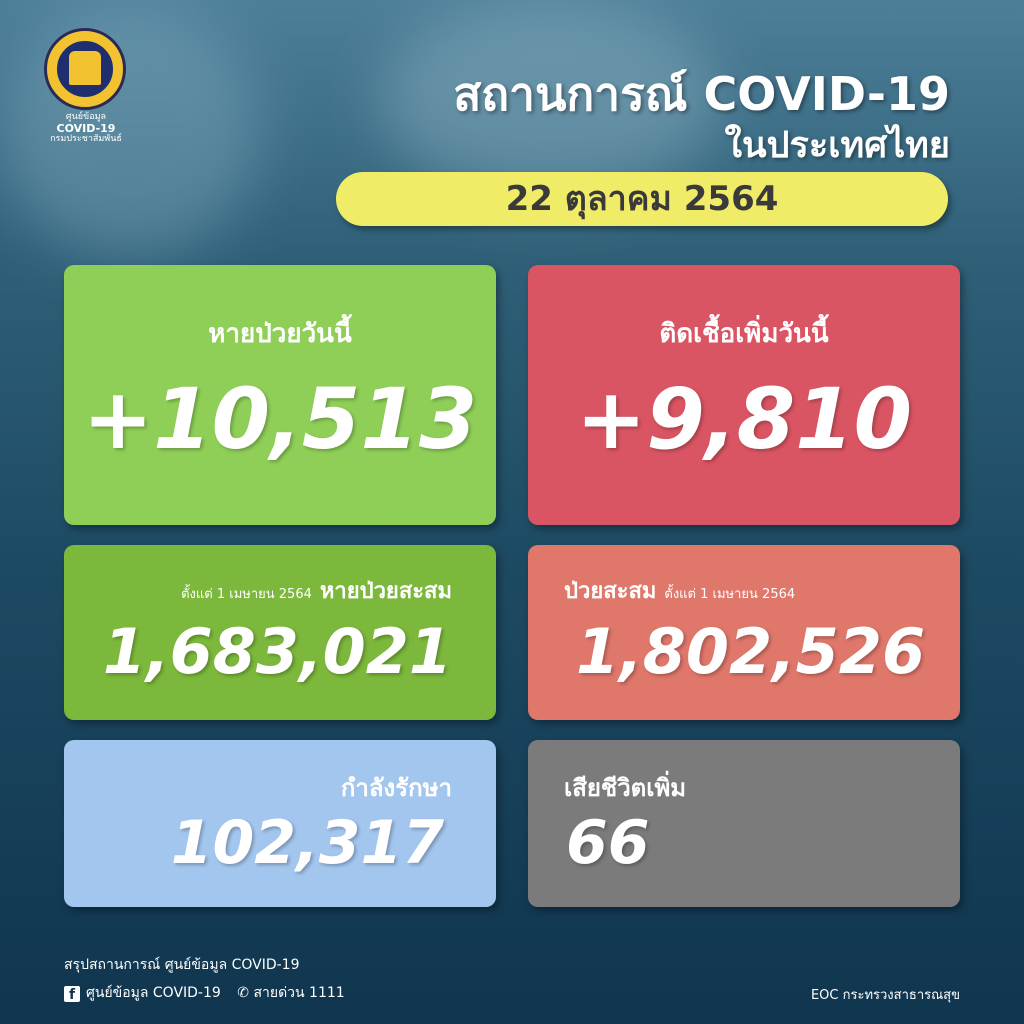  I want to click on facebook-icon: f, so click(72, 994).